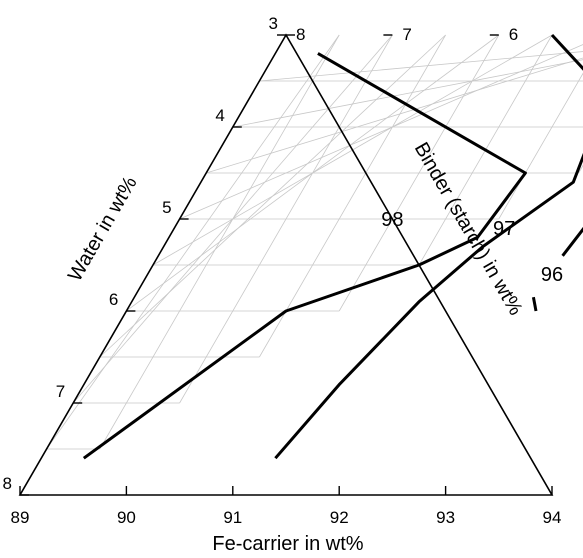 Image resolution: width=583 pixels, height=558 pixels. Describe the element at coordinates (60, 391) in the screenshot. I see `water-tick-label: 7` at that location.